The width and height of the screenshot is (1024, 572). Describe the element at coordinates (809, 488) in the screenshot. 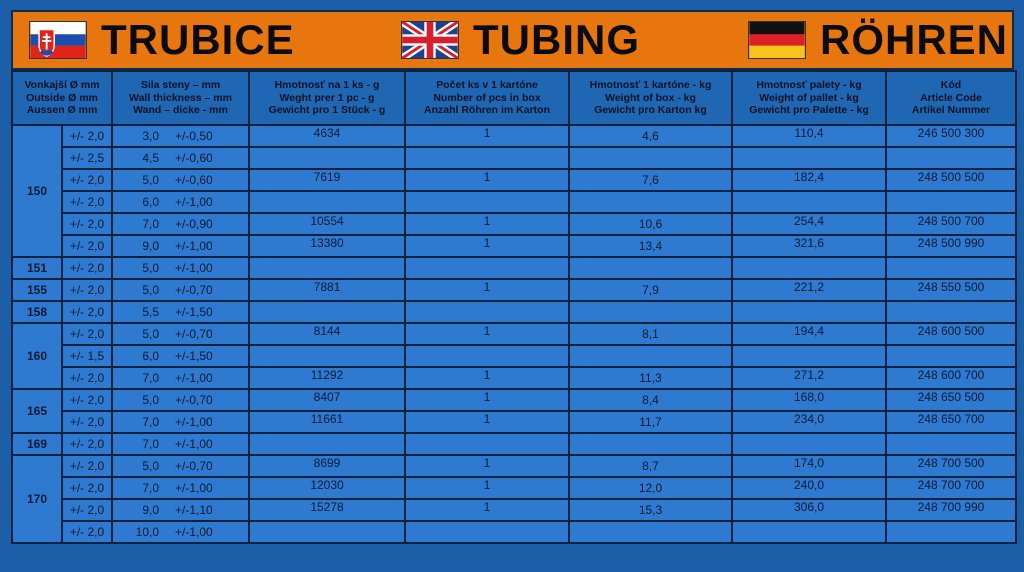

I see `pallet-weight-cell: 240,0` at that location.